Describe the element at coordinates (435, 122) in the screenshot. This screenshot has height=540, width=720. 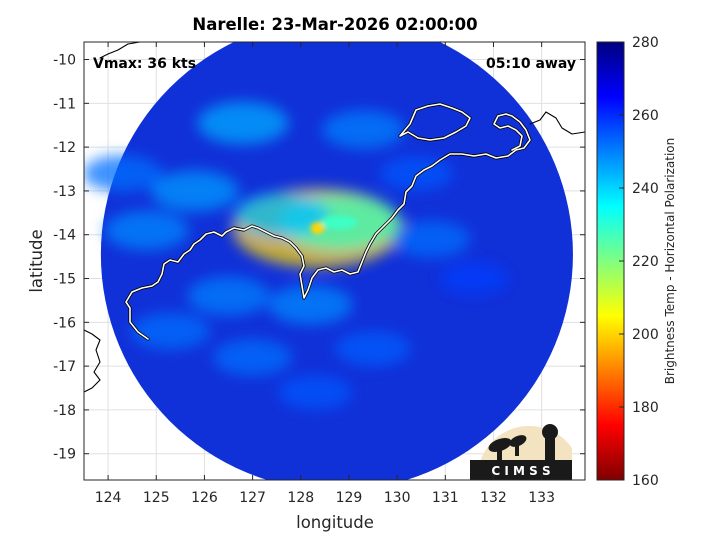
I see `coastline-island` at that location.